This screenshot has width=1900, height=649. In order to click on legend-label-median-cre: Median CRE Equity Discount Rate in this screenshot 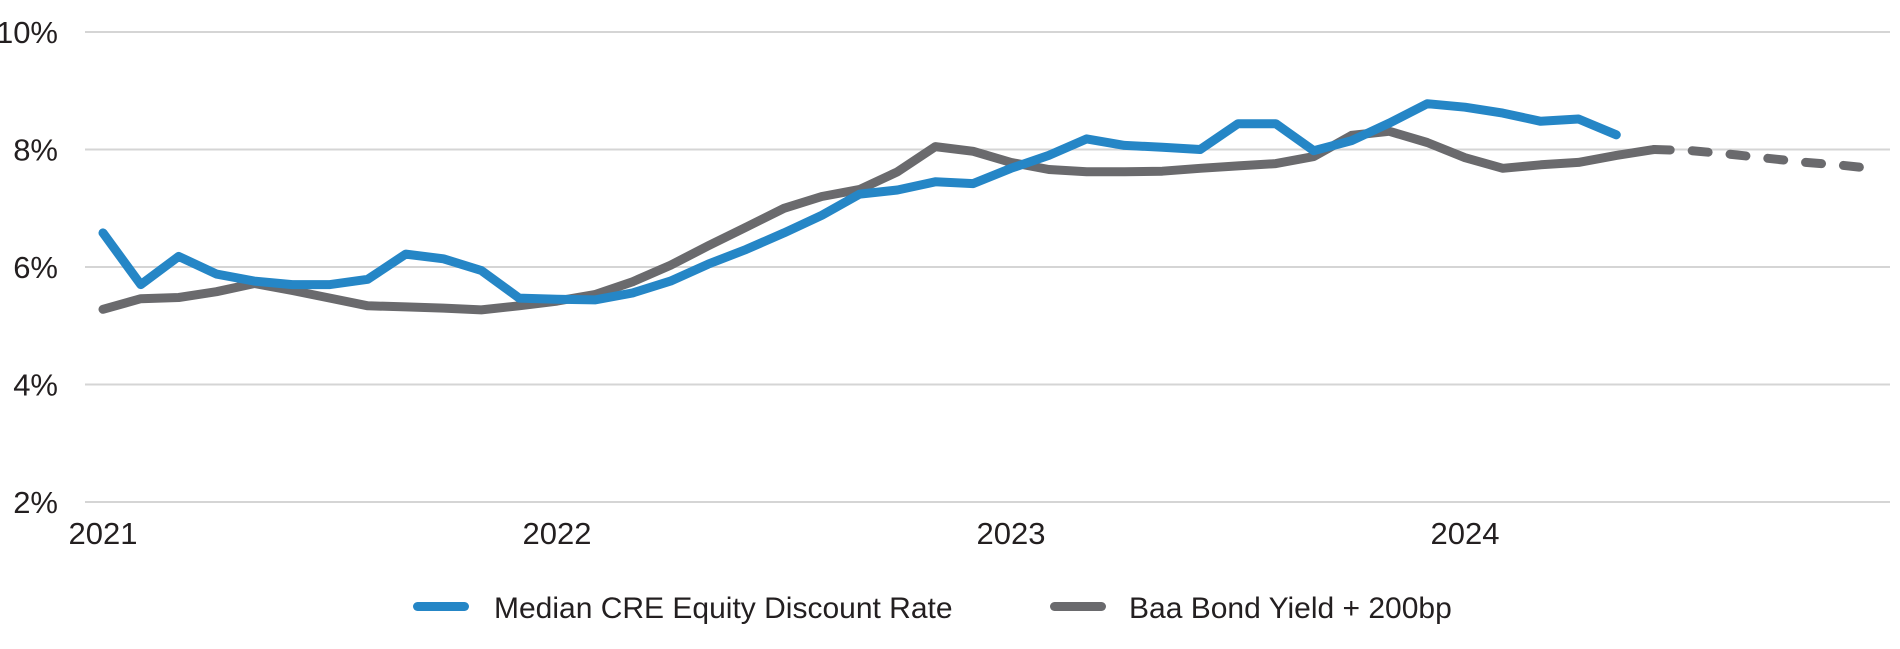, I will do `click(723, 608)`.